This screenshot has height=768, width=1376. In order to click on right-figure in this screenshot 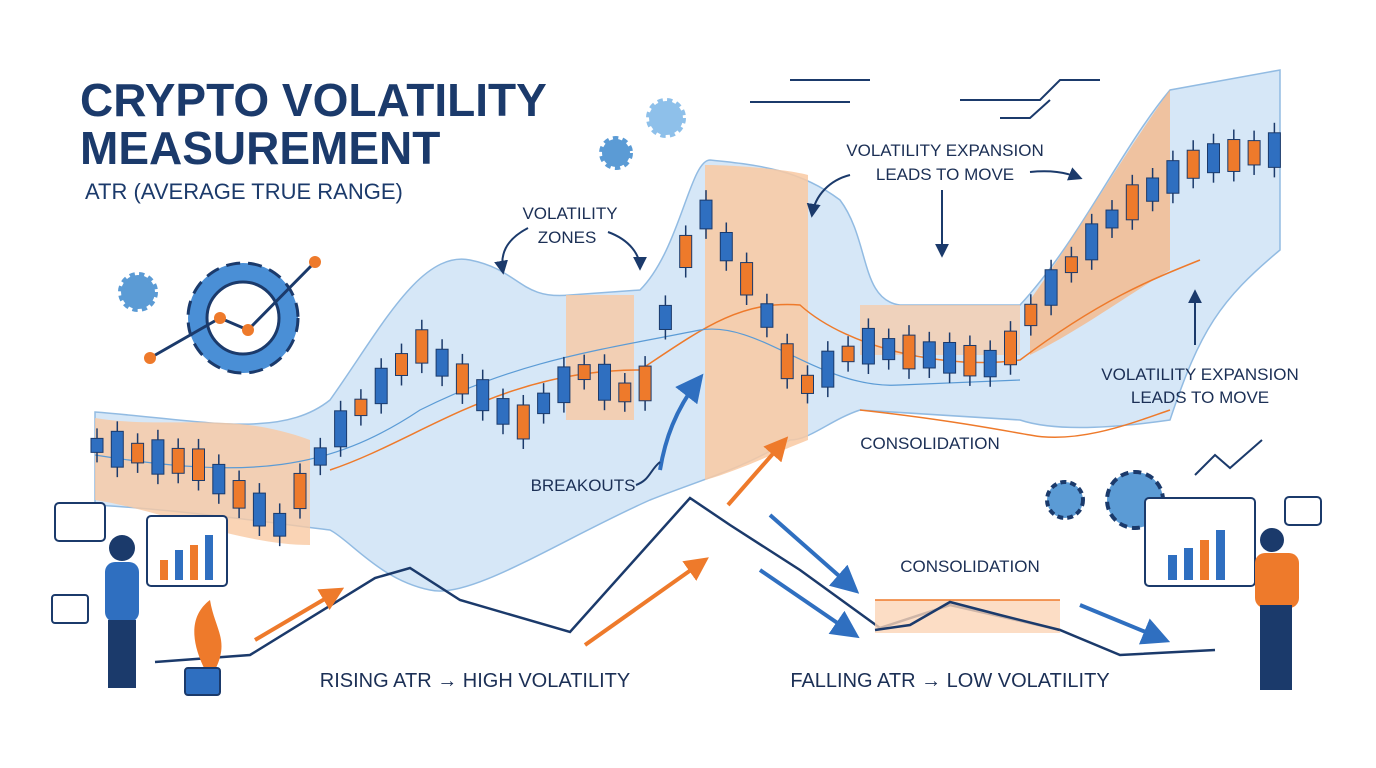, I will do `click(1233, 593)`.